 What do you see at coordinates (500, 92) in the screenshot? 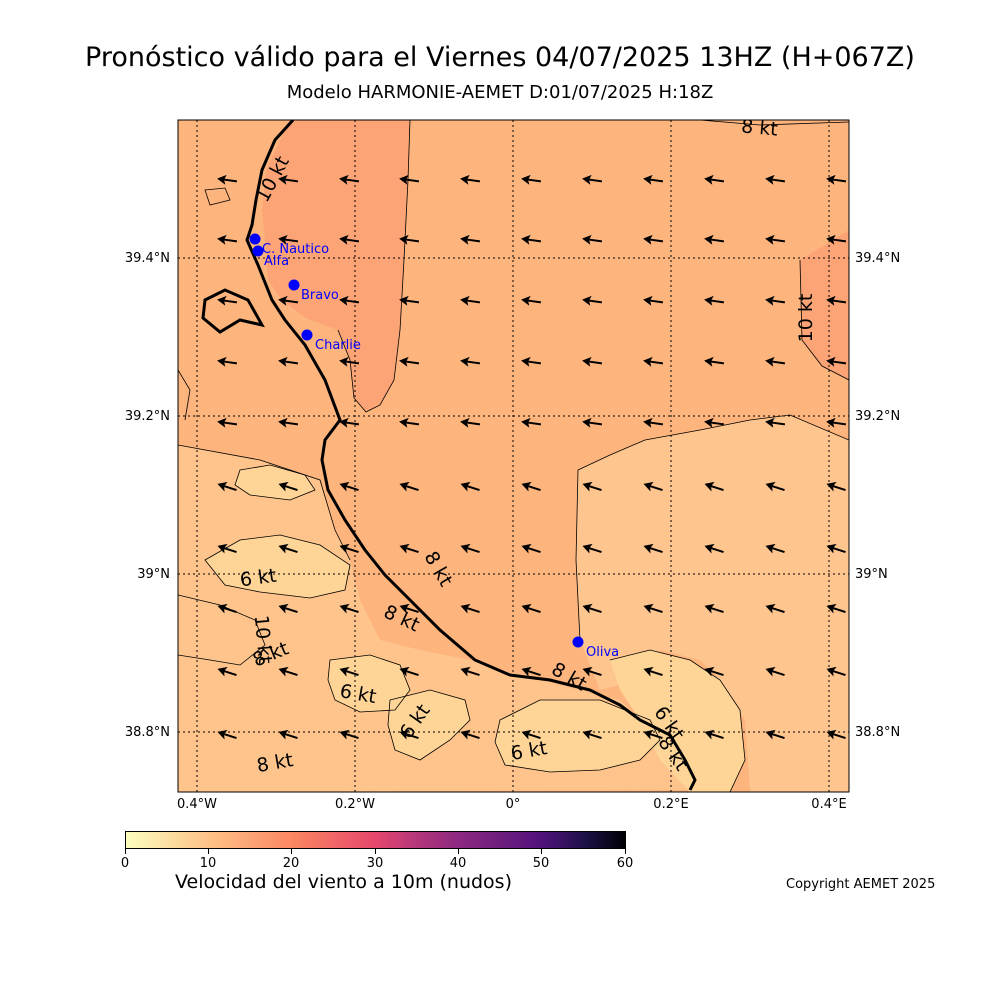
I see `map-subtitle: Modelo HARMONIE-AEMET D:01/07/2025 H:18Z` at bounding box center [500, 92].